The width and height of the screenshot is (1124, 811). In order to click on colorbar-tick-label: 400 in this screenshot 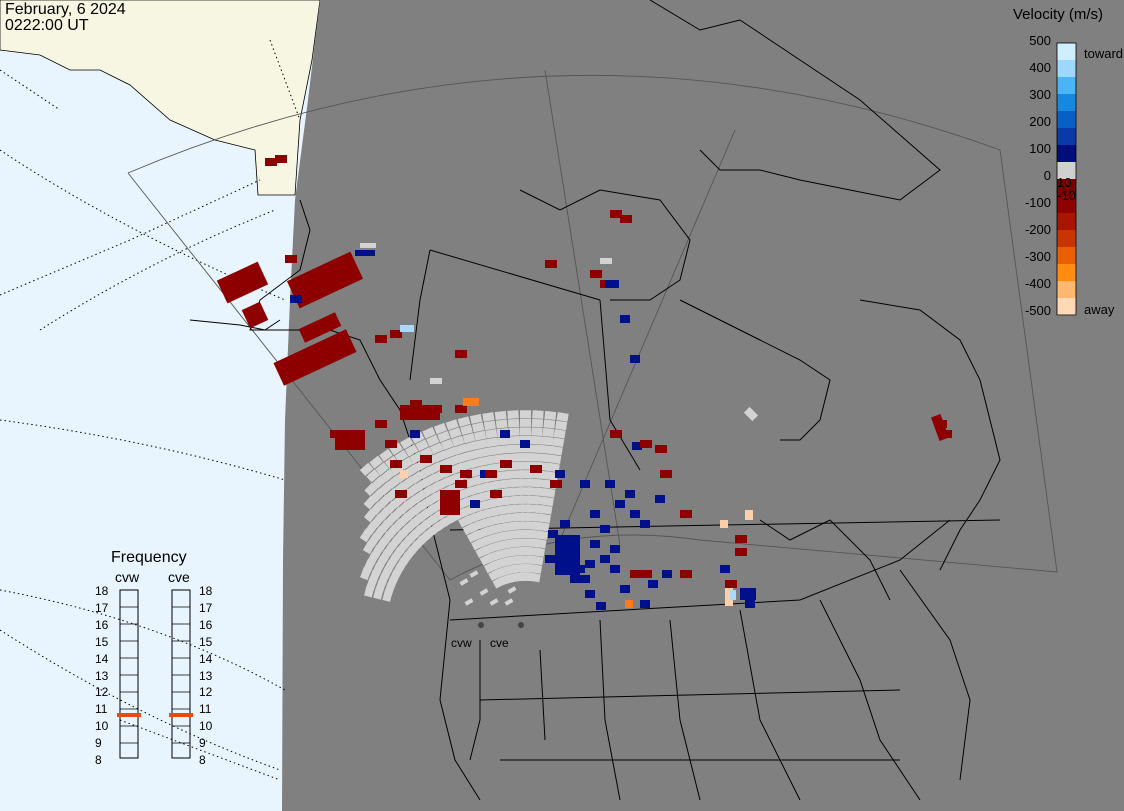, I will do `click(1040, 67)`.